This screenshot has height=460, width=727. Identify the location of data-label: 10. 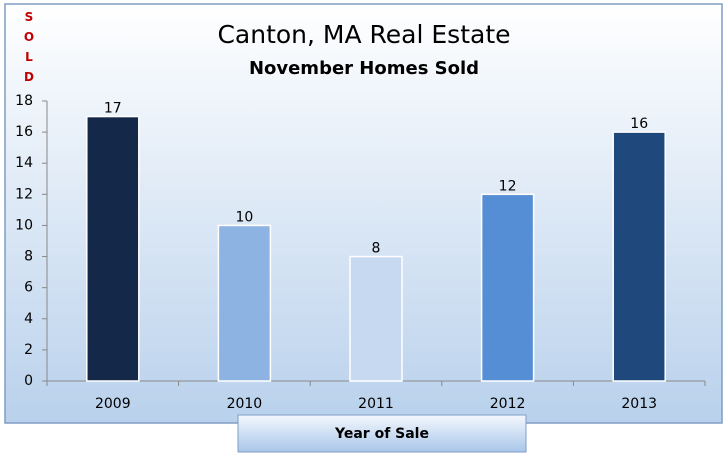
(244, 217).